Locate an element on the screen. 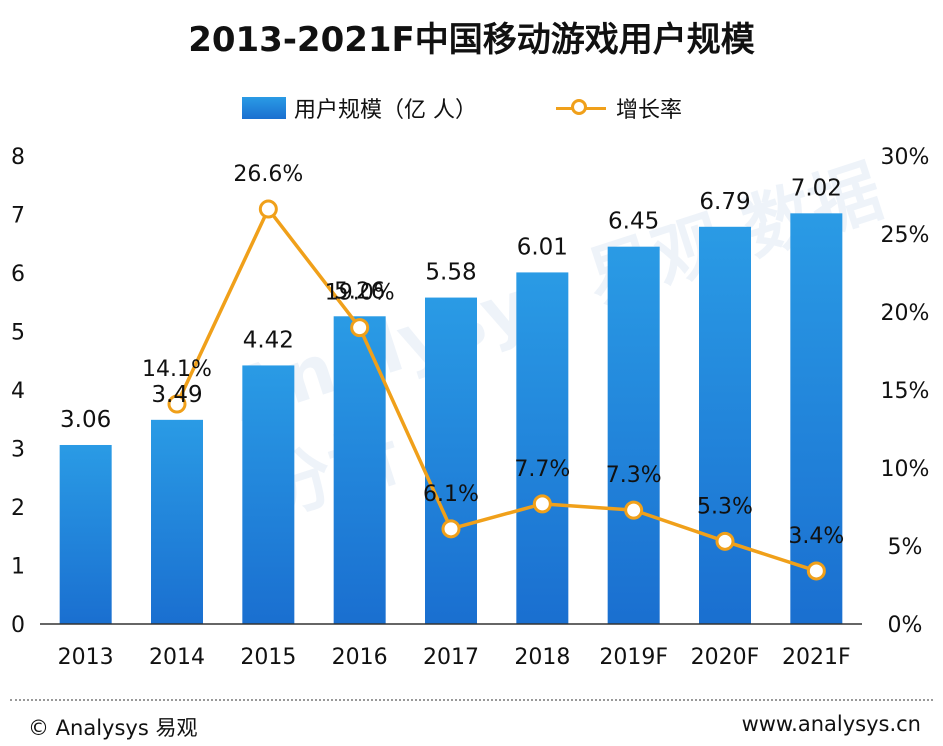 This screenshot has height=746, width=943. x-tick-label: 2013 is located at coordinates (86, 657).